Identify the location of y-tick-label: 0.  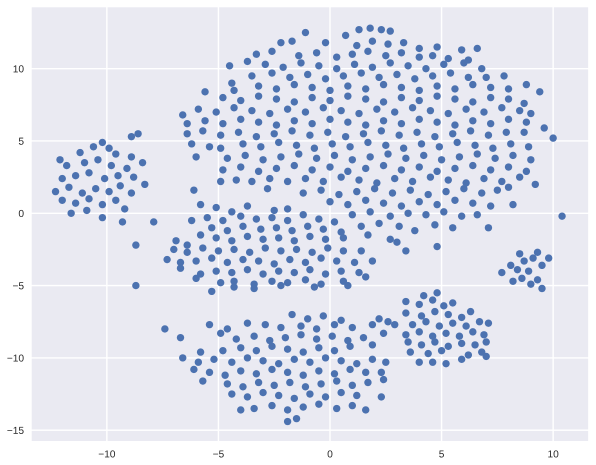
(21, 214).